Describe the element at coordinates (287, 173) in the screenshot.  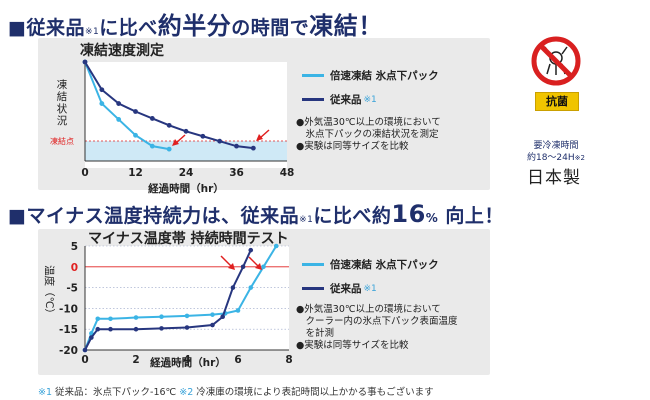
I see `x-tick-label: 48` at that location.